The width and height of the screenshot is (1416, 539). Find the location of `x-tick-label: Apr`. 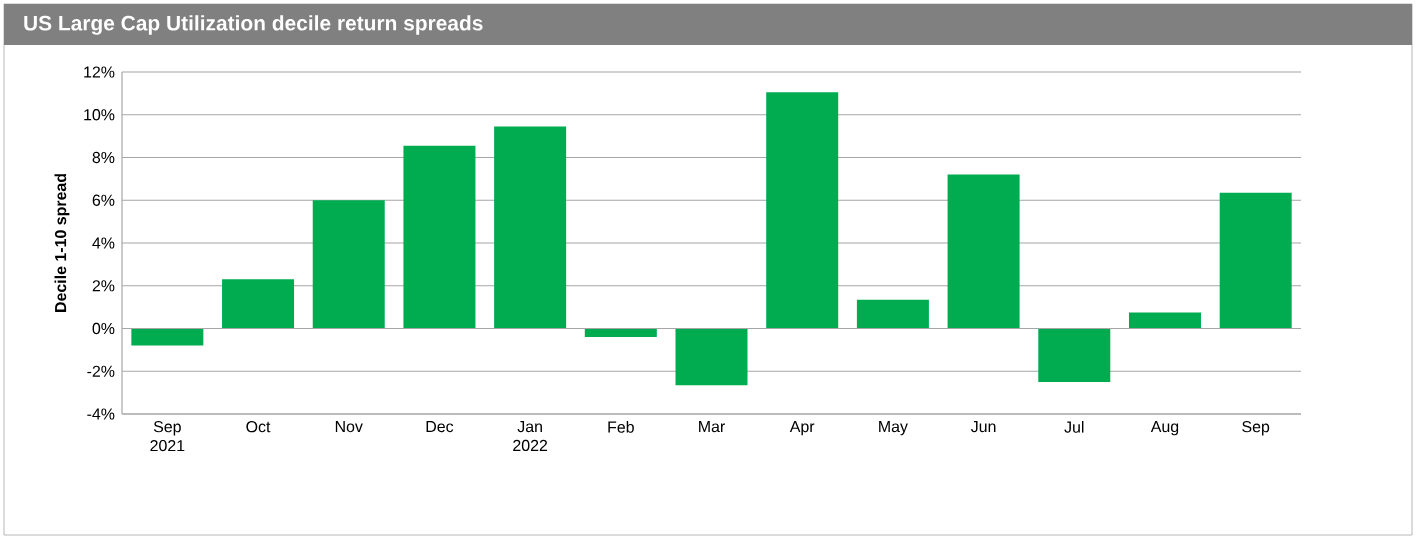

x-tick-label: Apr is located at coordinates (802, 428).